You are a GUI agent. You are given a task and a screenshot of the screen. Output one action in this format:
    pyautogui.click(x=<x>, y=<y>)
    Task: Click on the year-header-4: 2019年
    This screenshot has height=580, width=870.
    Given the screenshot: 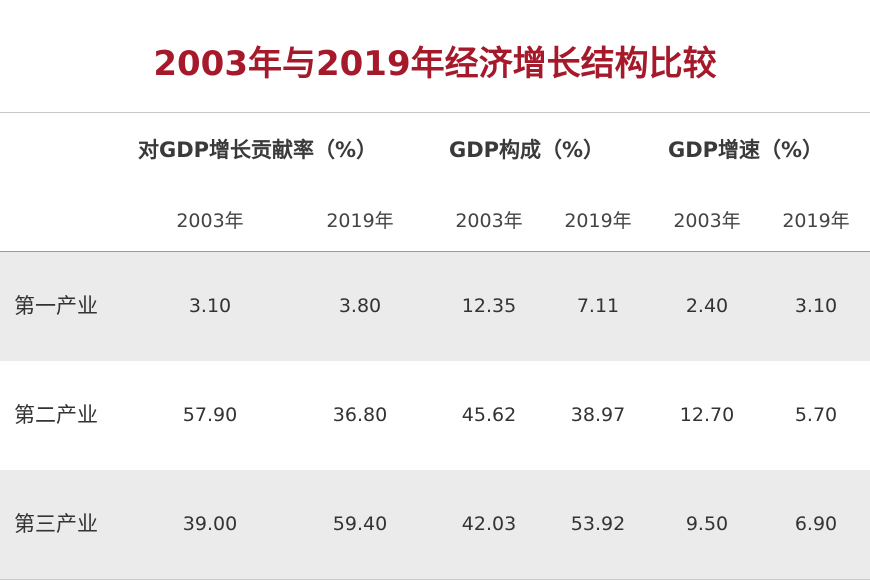 What is the action you would take?
    pyautogui.click(x=598, y=221)
    